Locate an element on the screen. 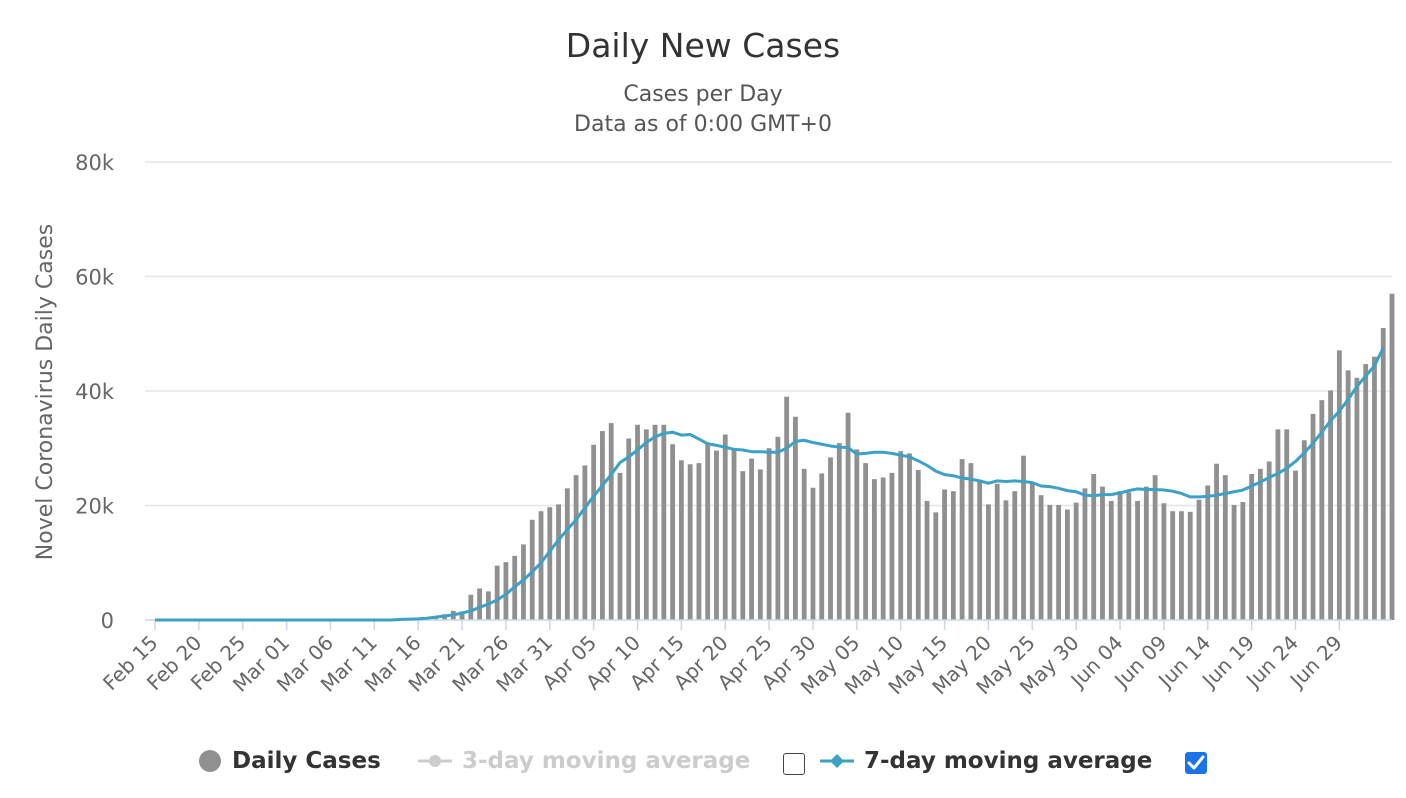 The height and width of the screenshot is (798, 1406). legend-daily-cases: Daily Cases is located at coordinates (289, 761).